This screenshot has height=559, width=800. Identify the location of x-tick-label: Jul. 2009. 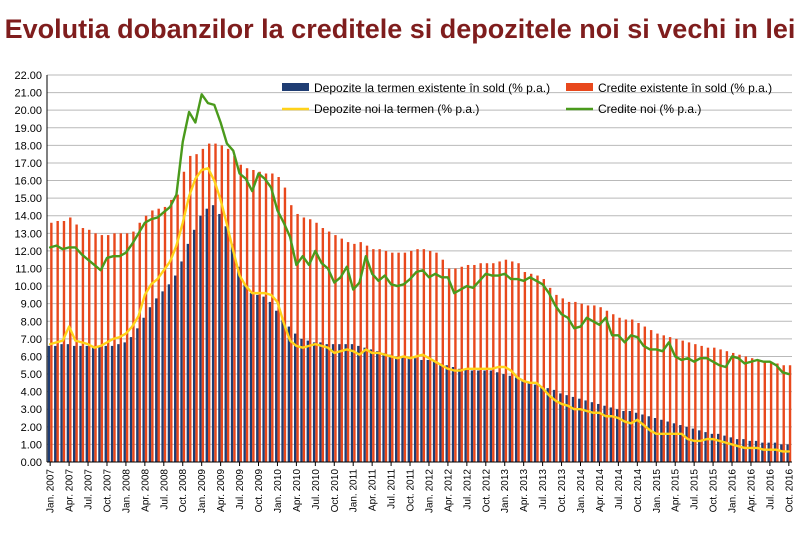
(240, 489).